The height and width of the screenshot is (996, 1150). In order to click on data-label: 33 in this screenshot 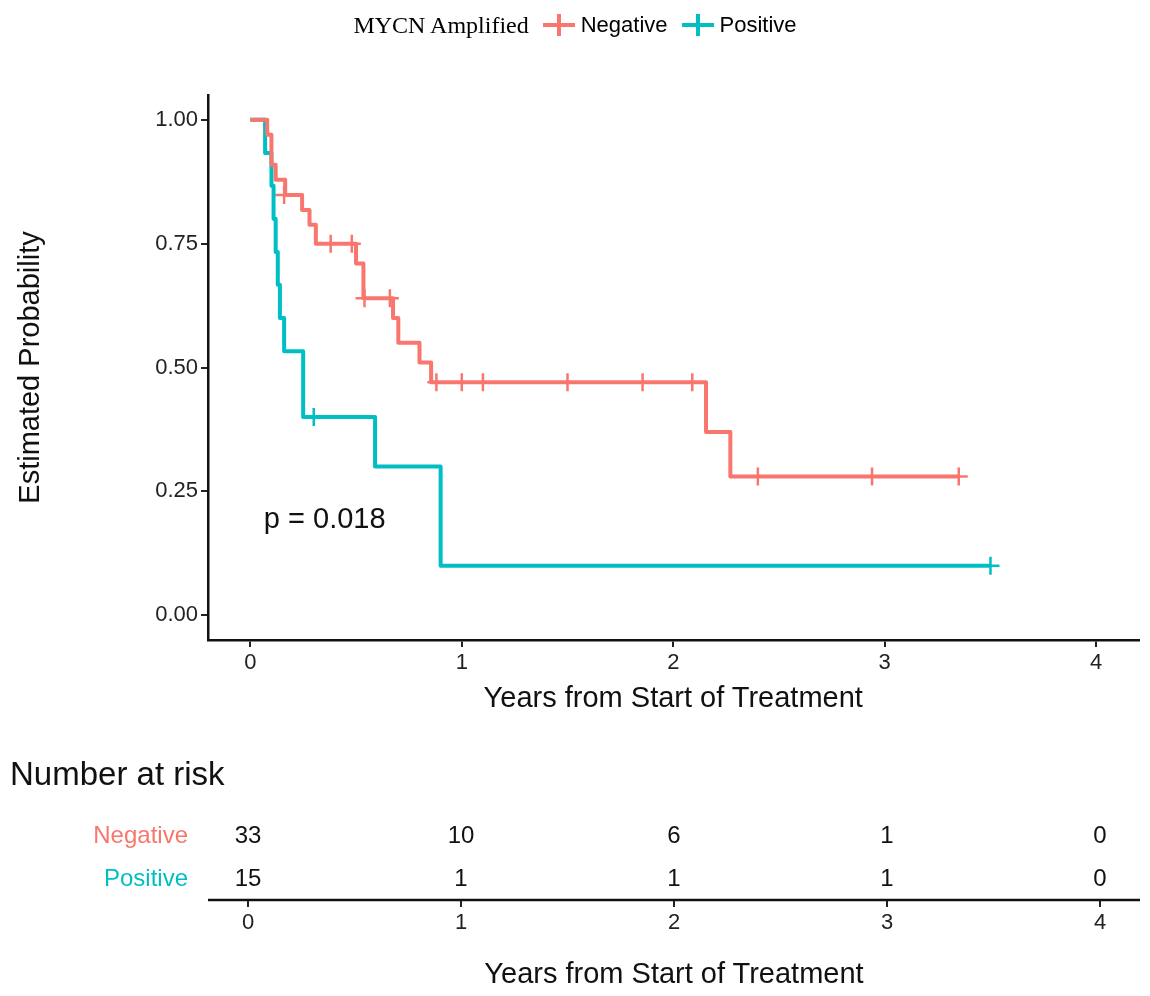, I will do `click(248, 835)`.